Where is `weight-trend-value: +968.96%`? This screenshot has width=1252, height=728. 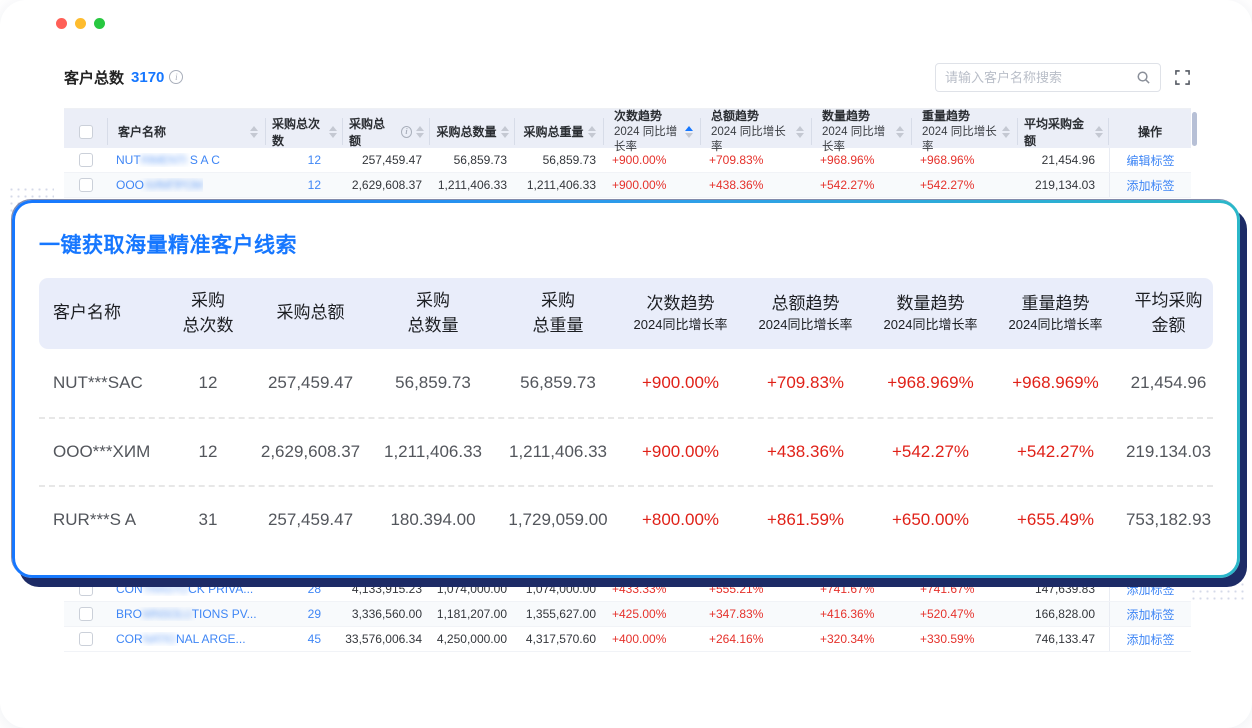
weight-trend-value: +968.96% is located at coordinates (947, 160).